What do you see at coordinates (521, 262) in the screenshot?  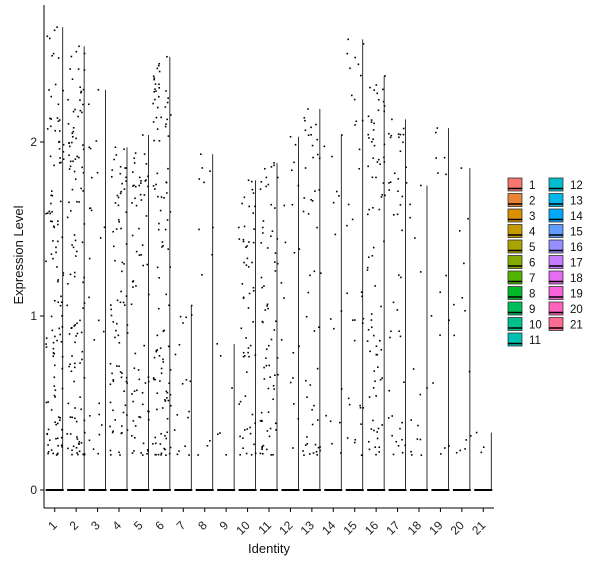 I see `legend-item-6: 6` at bounding box center [521, 262].